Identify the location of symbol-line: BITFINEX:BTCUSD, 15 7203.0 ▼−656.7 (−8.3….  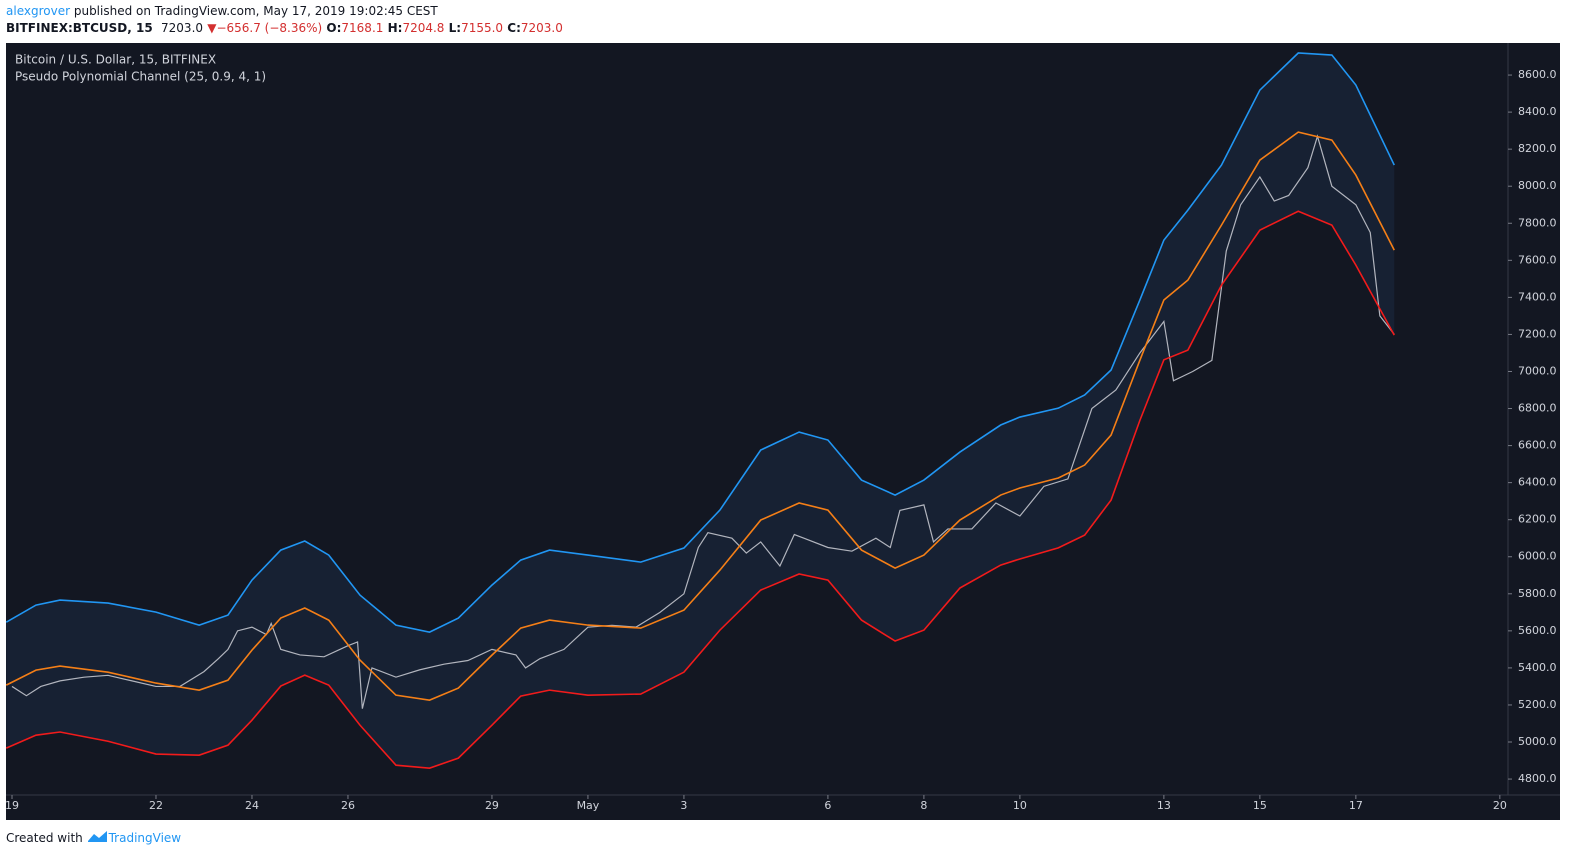
(284, 28).